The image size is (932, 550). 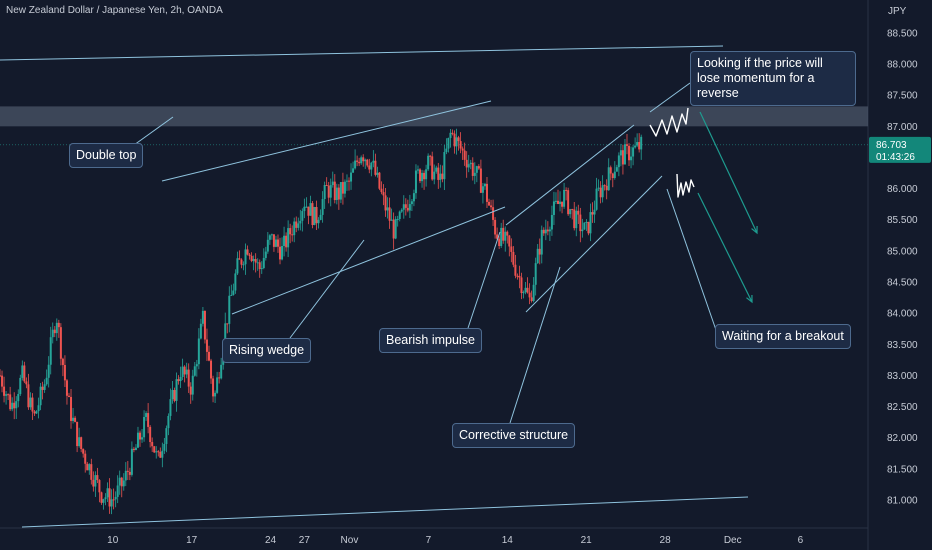 I want to click on x-tick-label: 27, so click(x=305, y=540).